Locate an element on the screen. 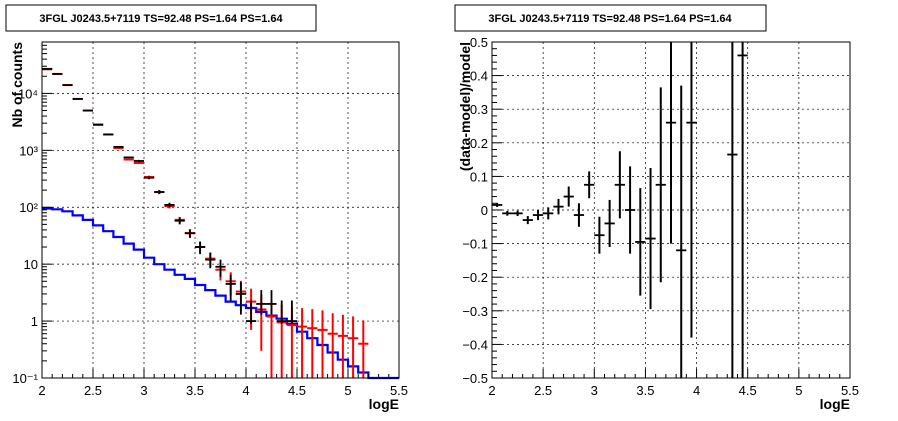 The image size is (898, 421). right-y-tick-label: 0.2 is located at coordinates (479, 143).